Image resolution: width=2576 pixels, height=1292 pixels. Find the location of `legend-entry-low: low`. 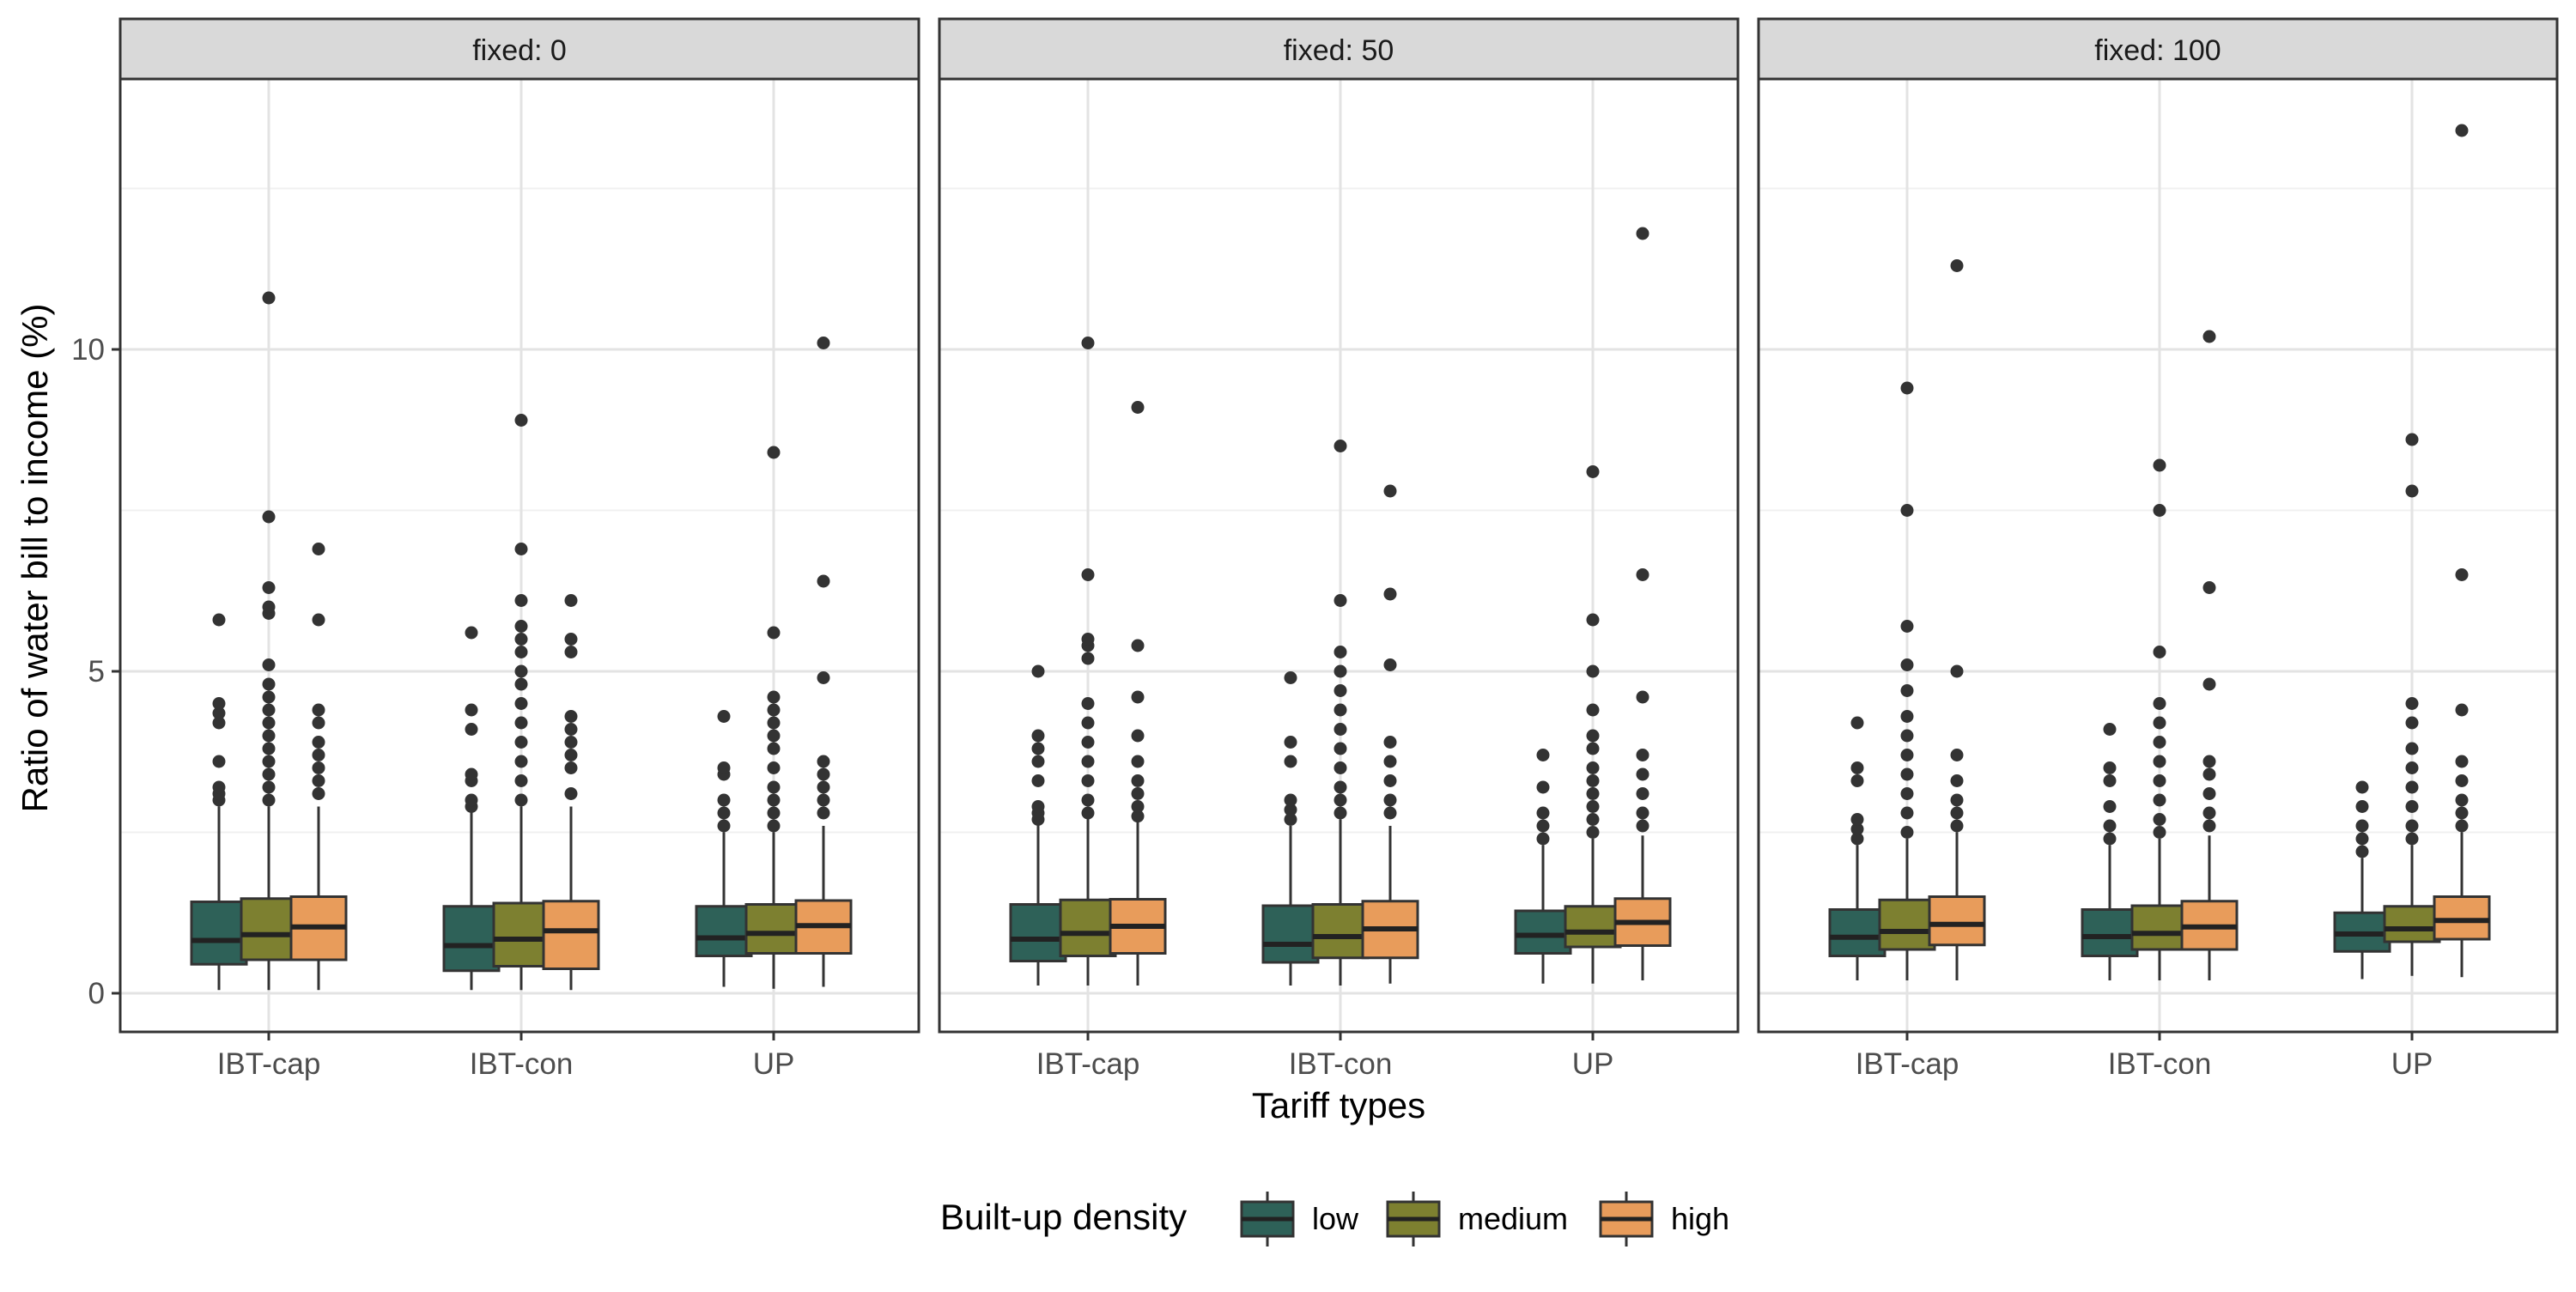

legend-entry-low: low is located at coordinates (1299, 1219).